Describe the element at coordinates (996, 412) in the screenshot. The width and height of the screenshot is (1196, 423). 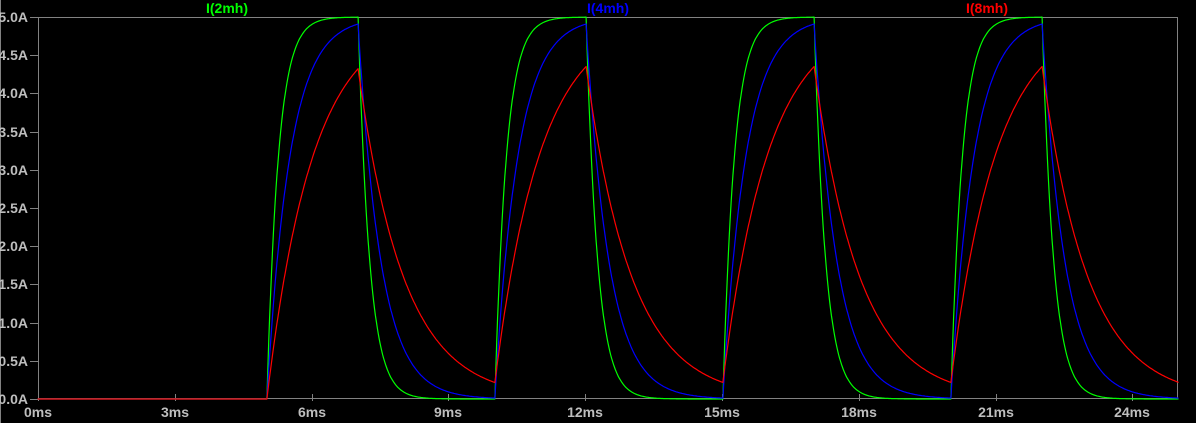
I see `x-tick-label: 21ms` at that location.